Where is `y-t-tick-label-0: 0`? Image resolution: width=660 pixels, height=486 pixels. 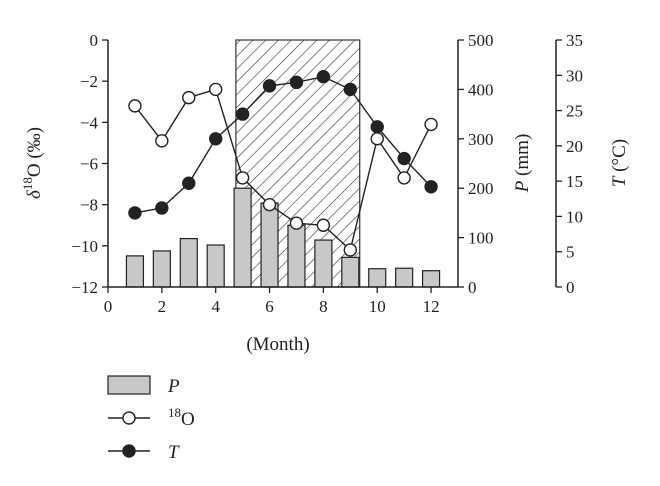 y-t-tick-label-0: 0 is located at coordinates (570, 287).